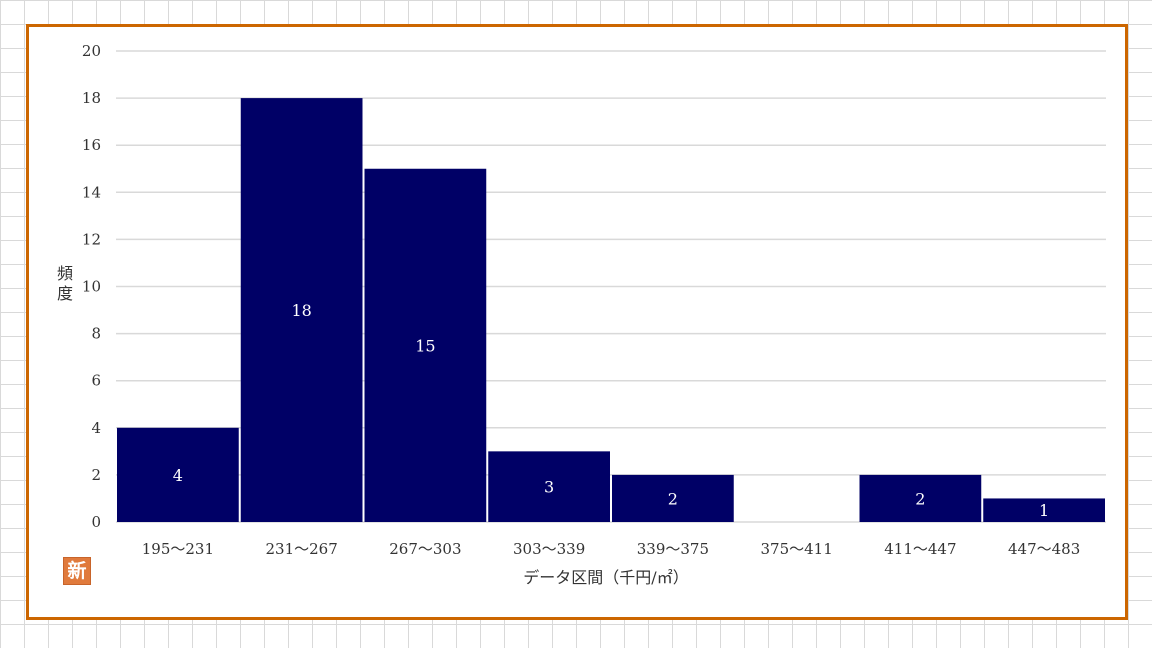  I want to click on bar-267～303, so click(425, 345).